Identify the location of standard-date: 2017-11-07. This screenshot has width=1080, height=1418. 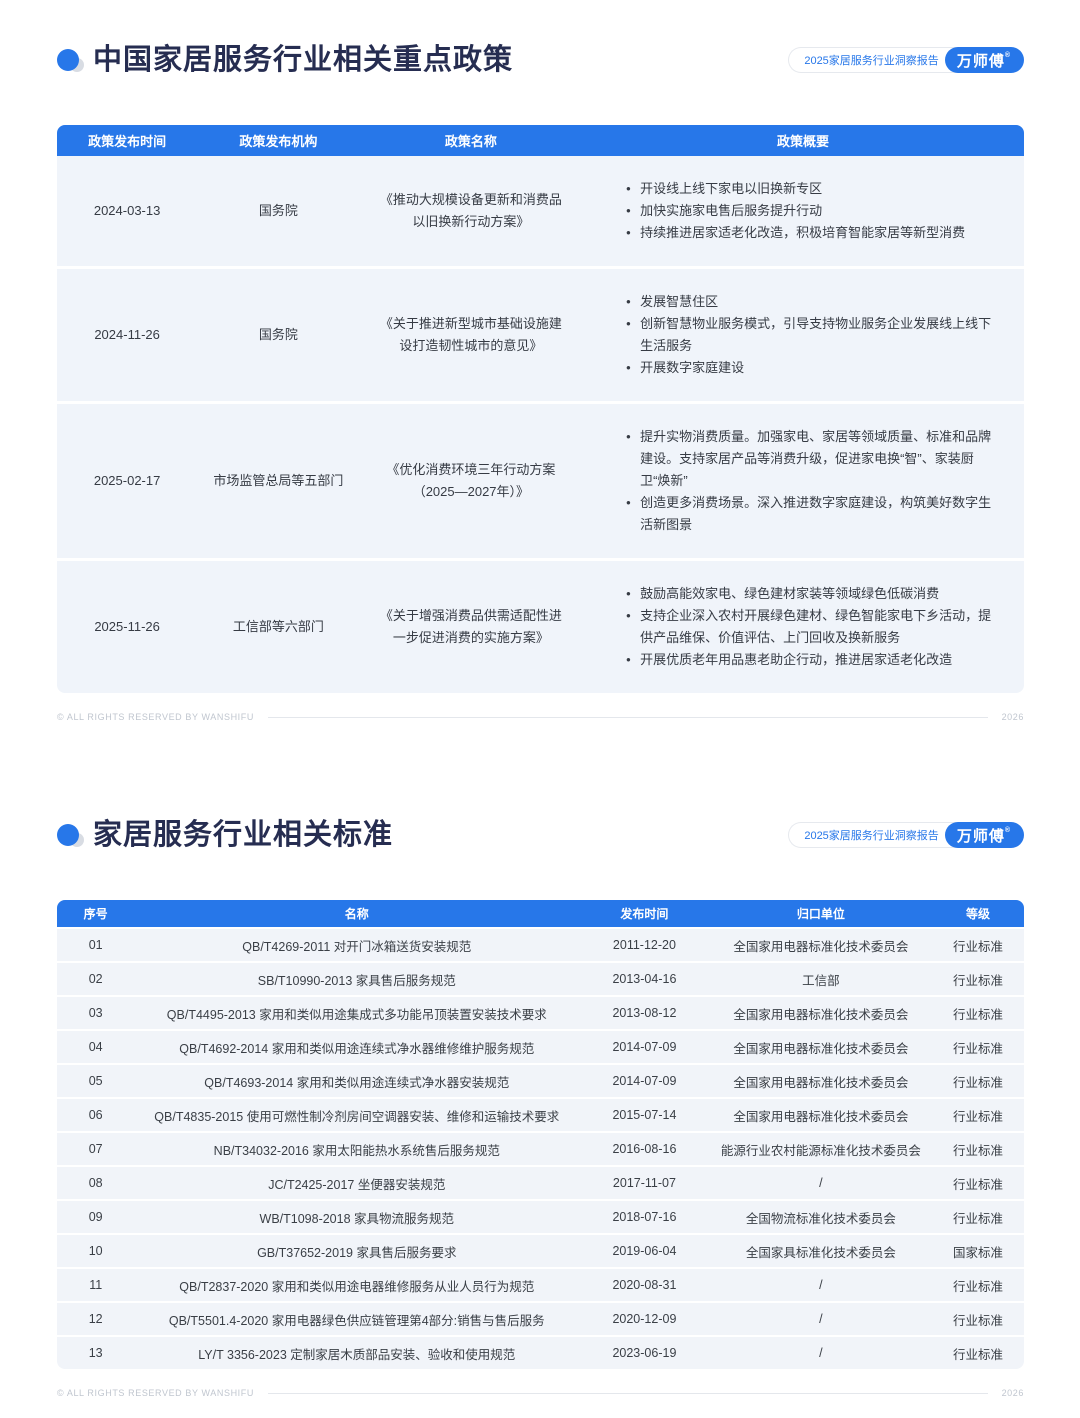
(644, 1183).